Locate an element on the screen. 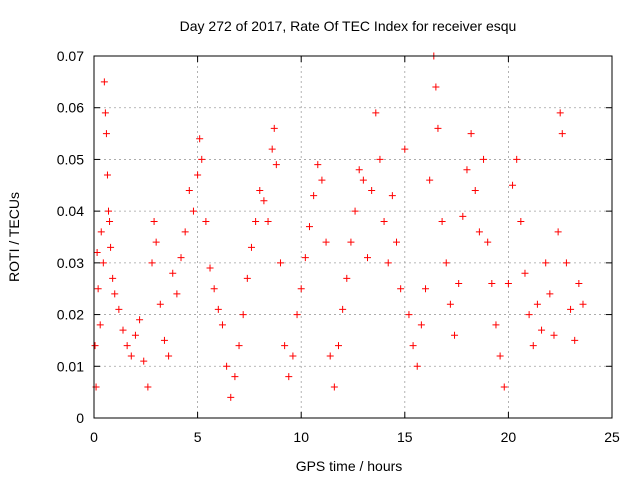 This screenshot has height=480, width=640. y-tick-label: 0.07 is located at coordinates (70, 56).